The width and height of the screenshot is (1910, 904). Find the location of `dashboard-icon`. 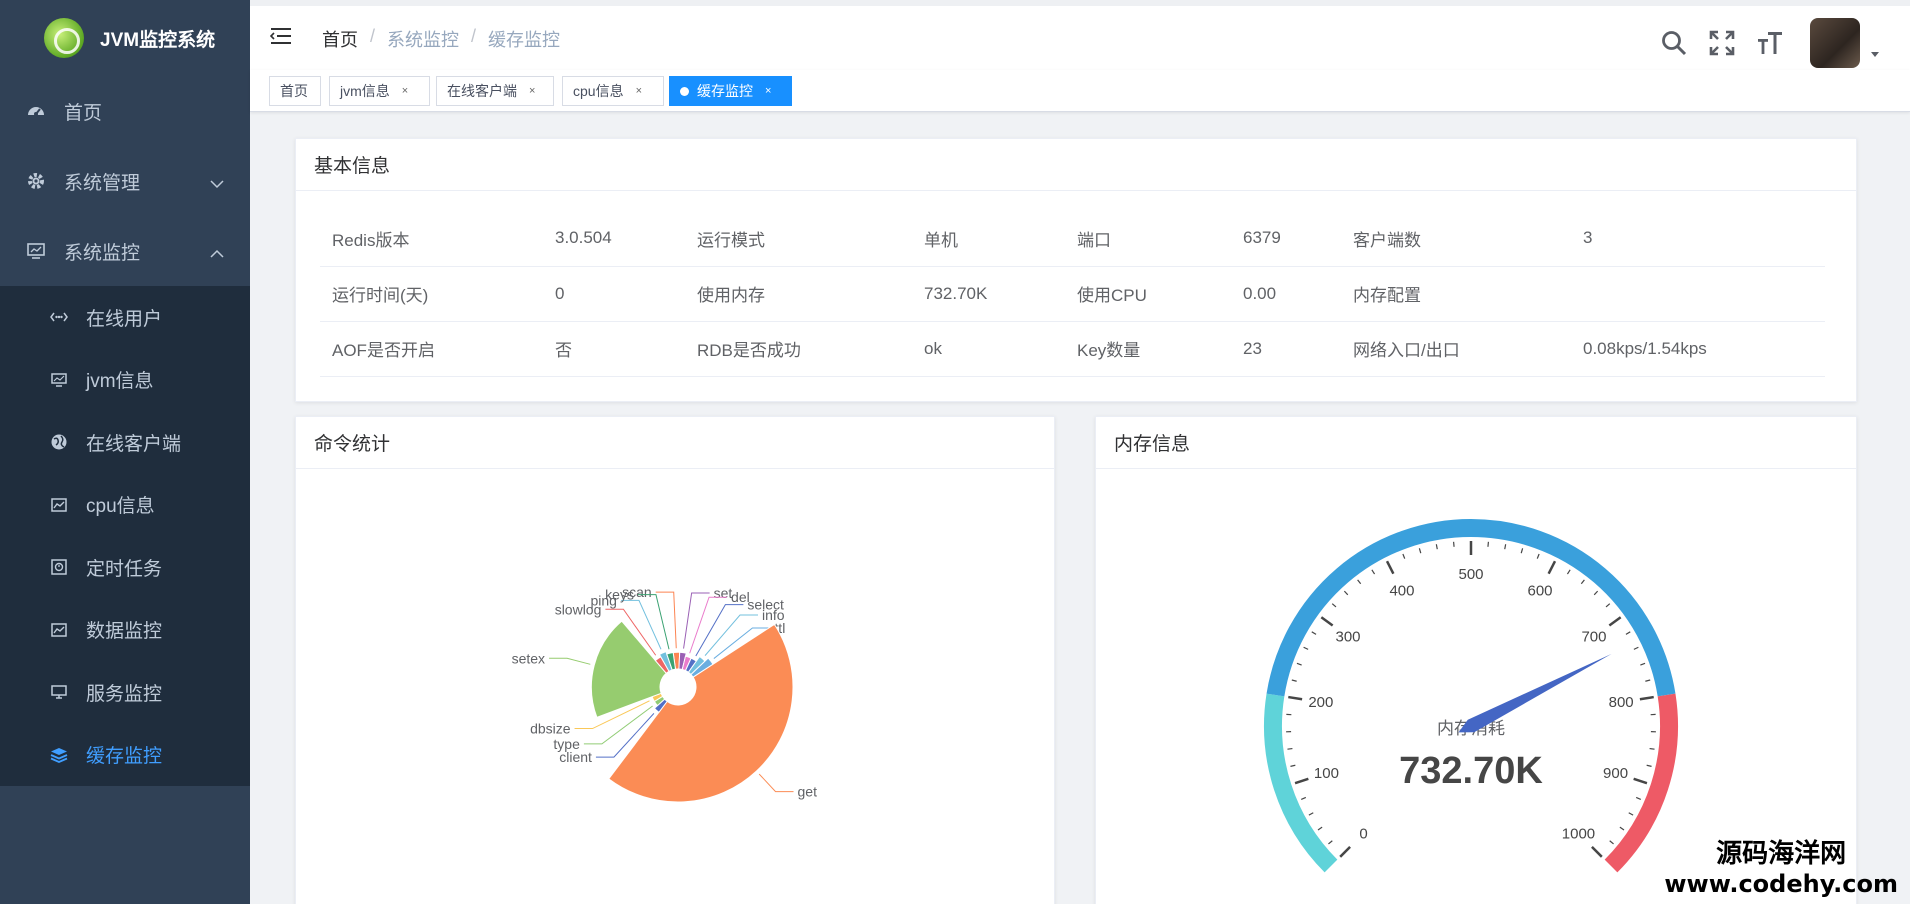

dashboard-icon is located at coordinates (36, 111).